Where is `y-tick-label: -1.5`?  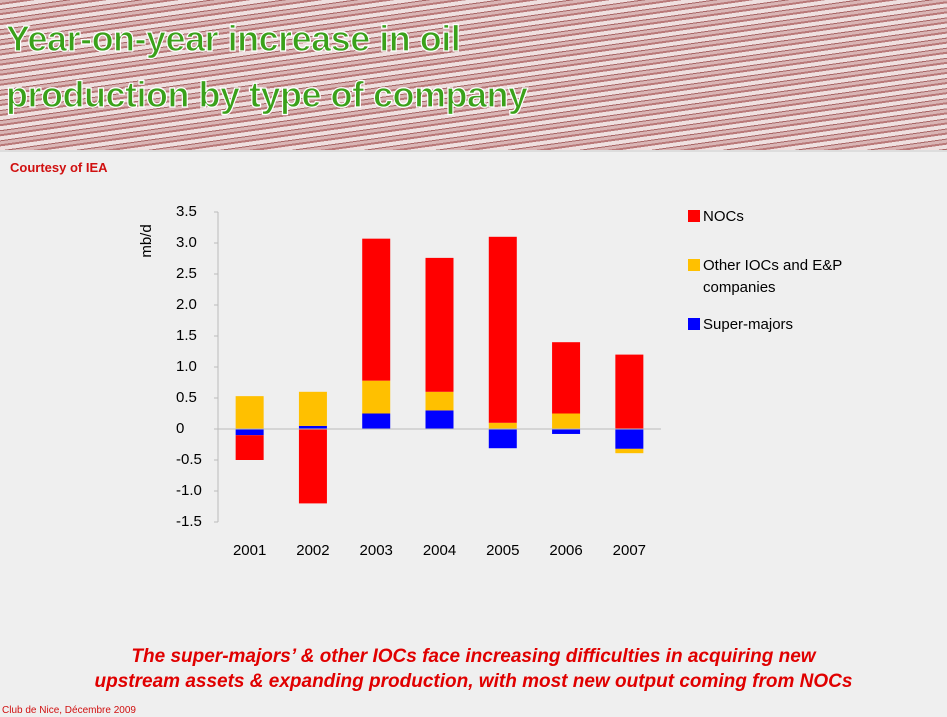
y-tick-label: -1.5 is located at coordinates (189, 521).